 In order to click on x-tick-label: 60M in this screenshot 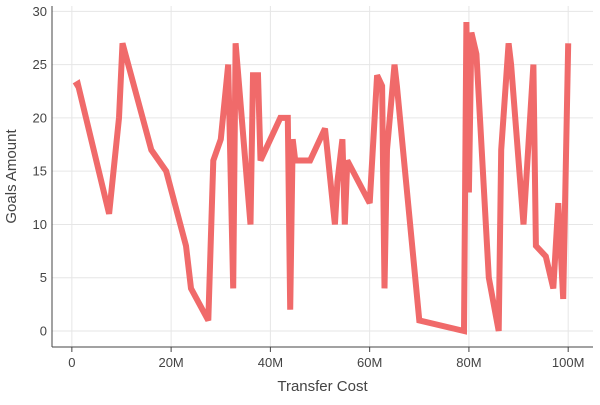, I will do `click(369, 362)`.